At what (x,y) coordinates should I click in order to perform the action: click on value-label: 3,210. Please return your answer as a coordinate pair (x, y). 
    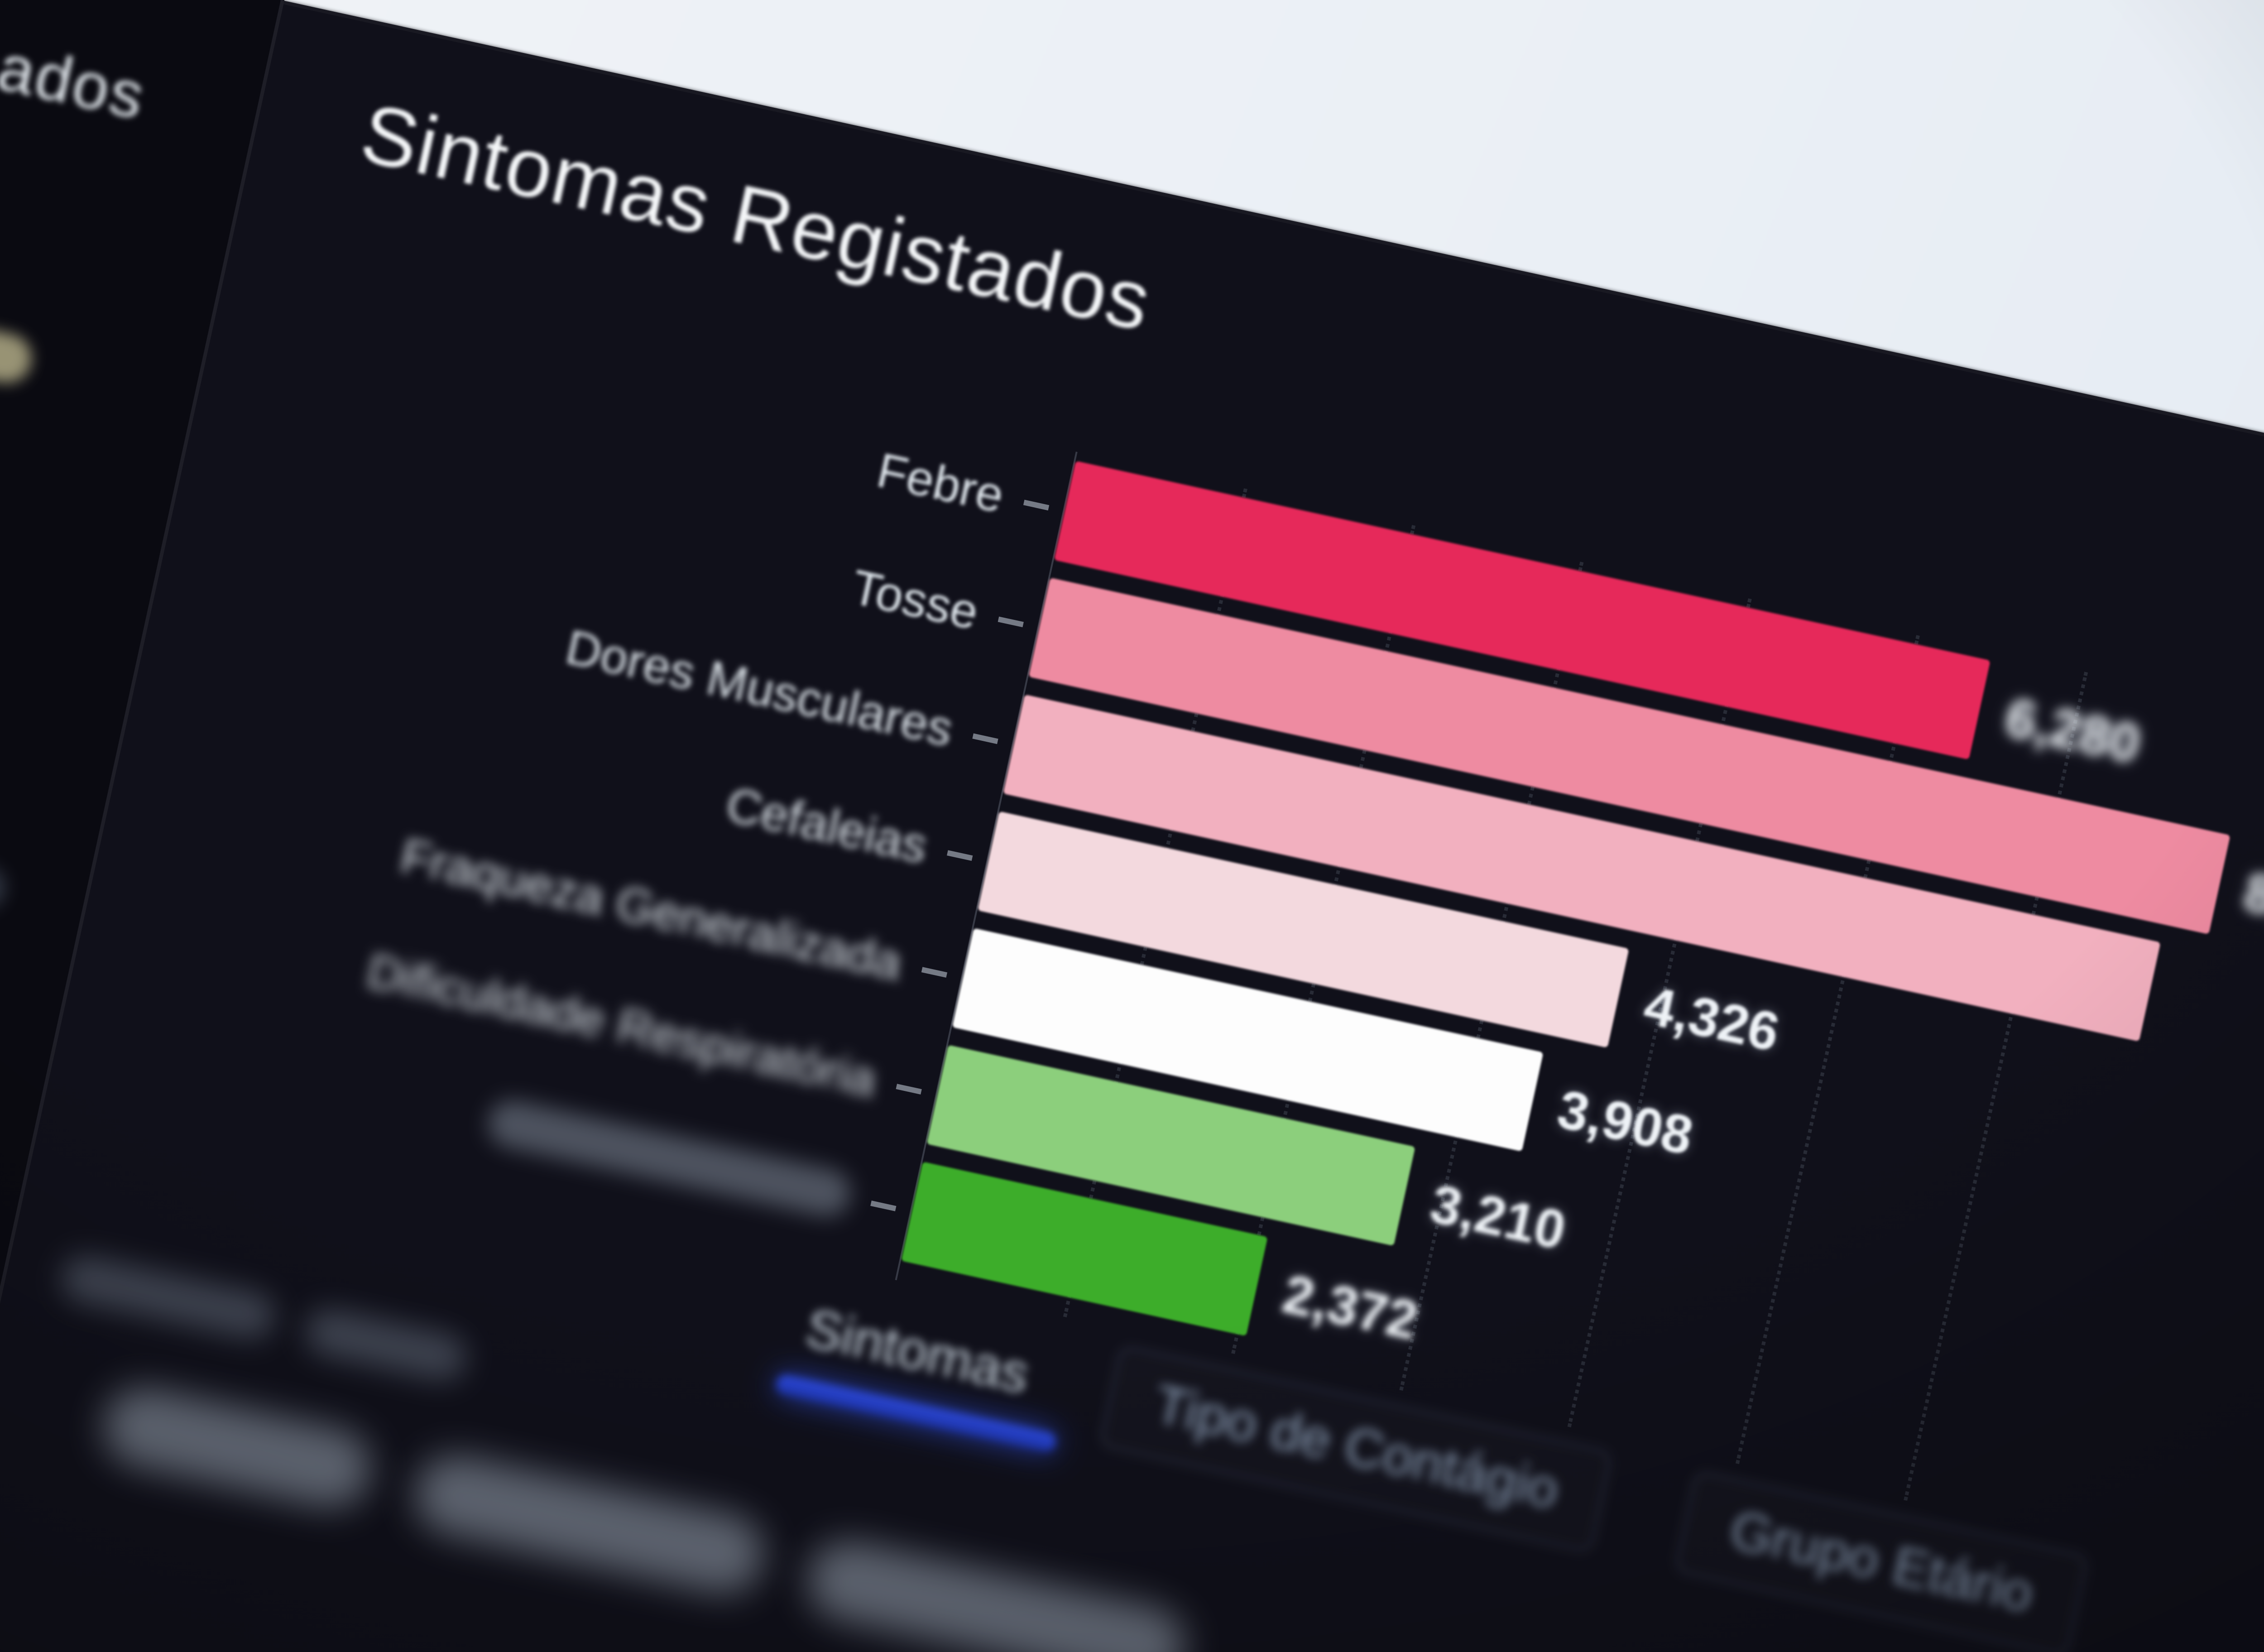
    Looking at the image, I should click on (1498, 1218).